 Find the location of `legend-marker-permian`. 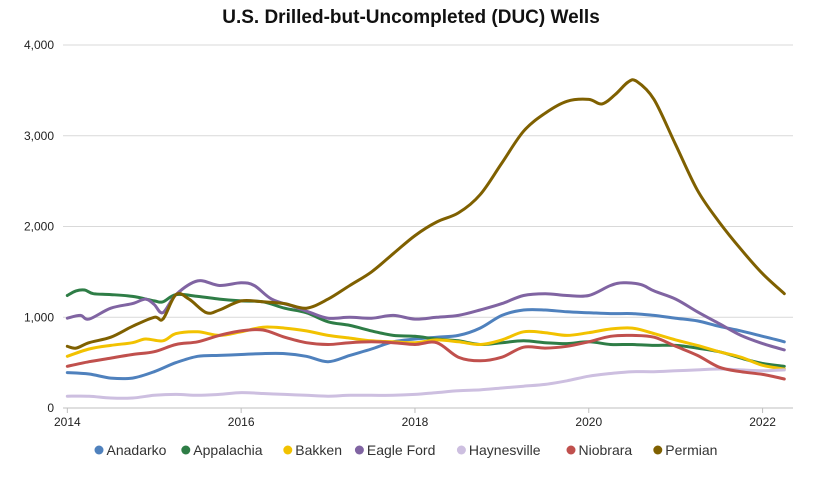

legend-marker-permian is located at coordinates (658, 450).